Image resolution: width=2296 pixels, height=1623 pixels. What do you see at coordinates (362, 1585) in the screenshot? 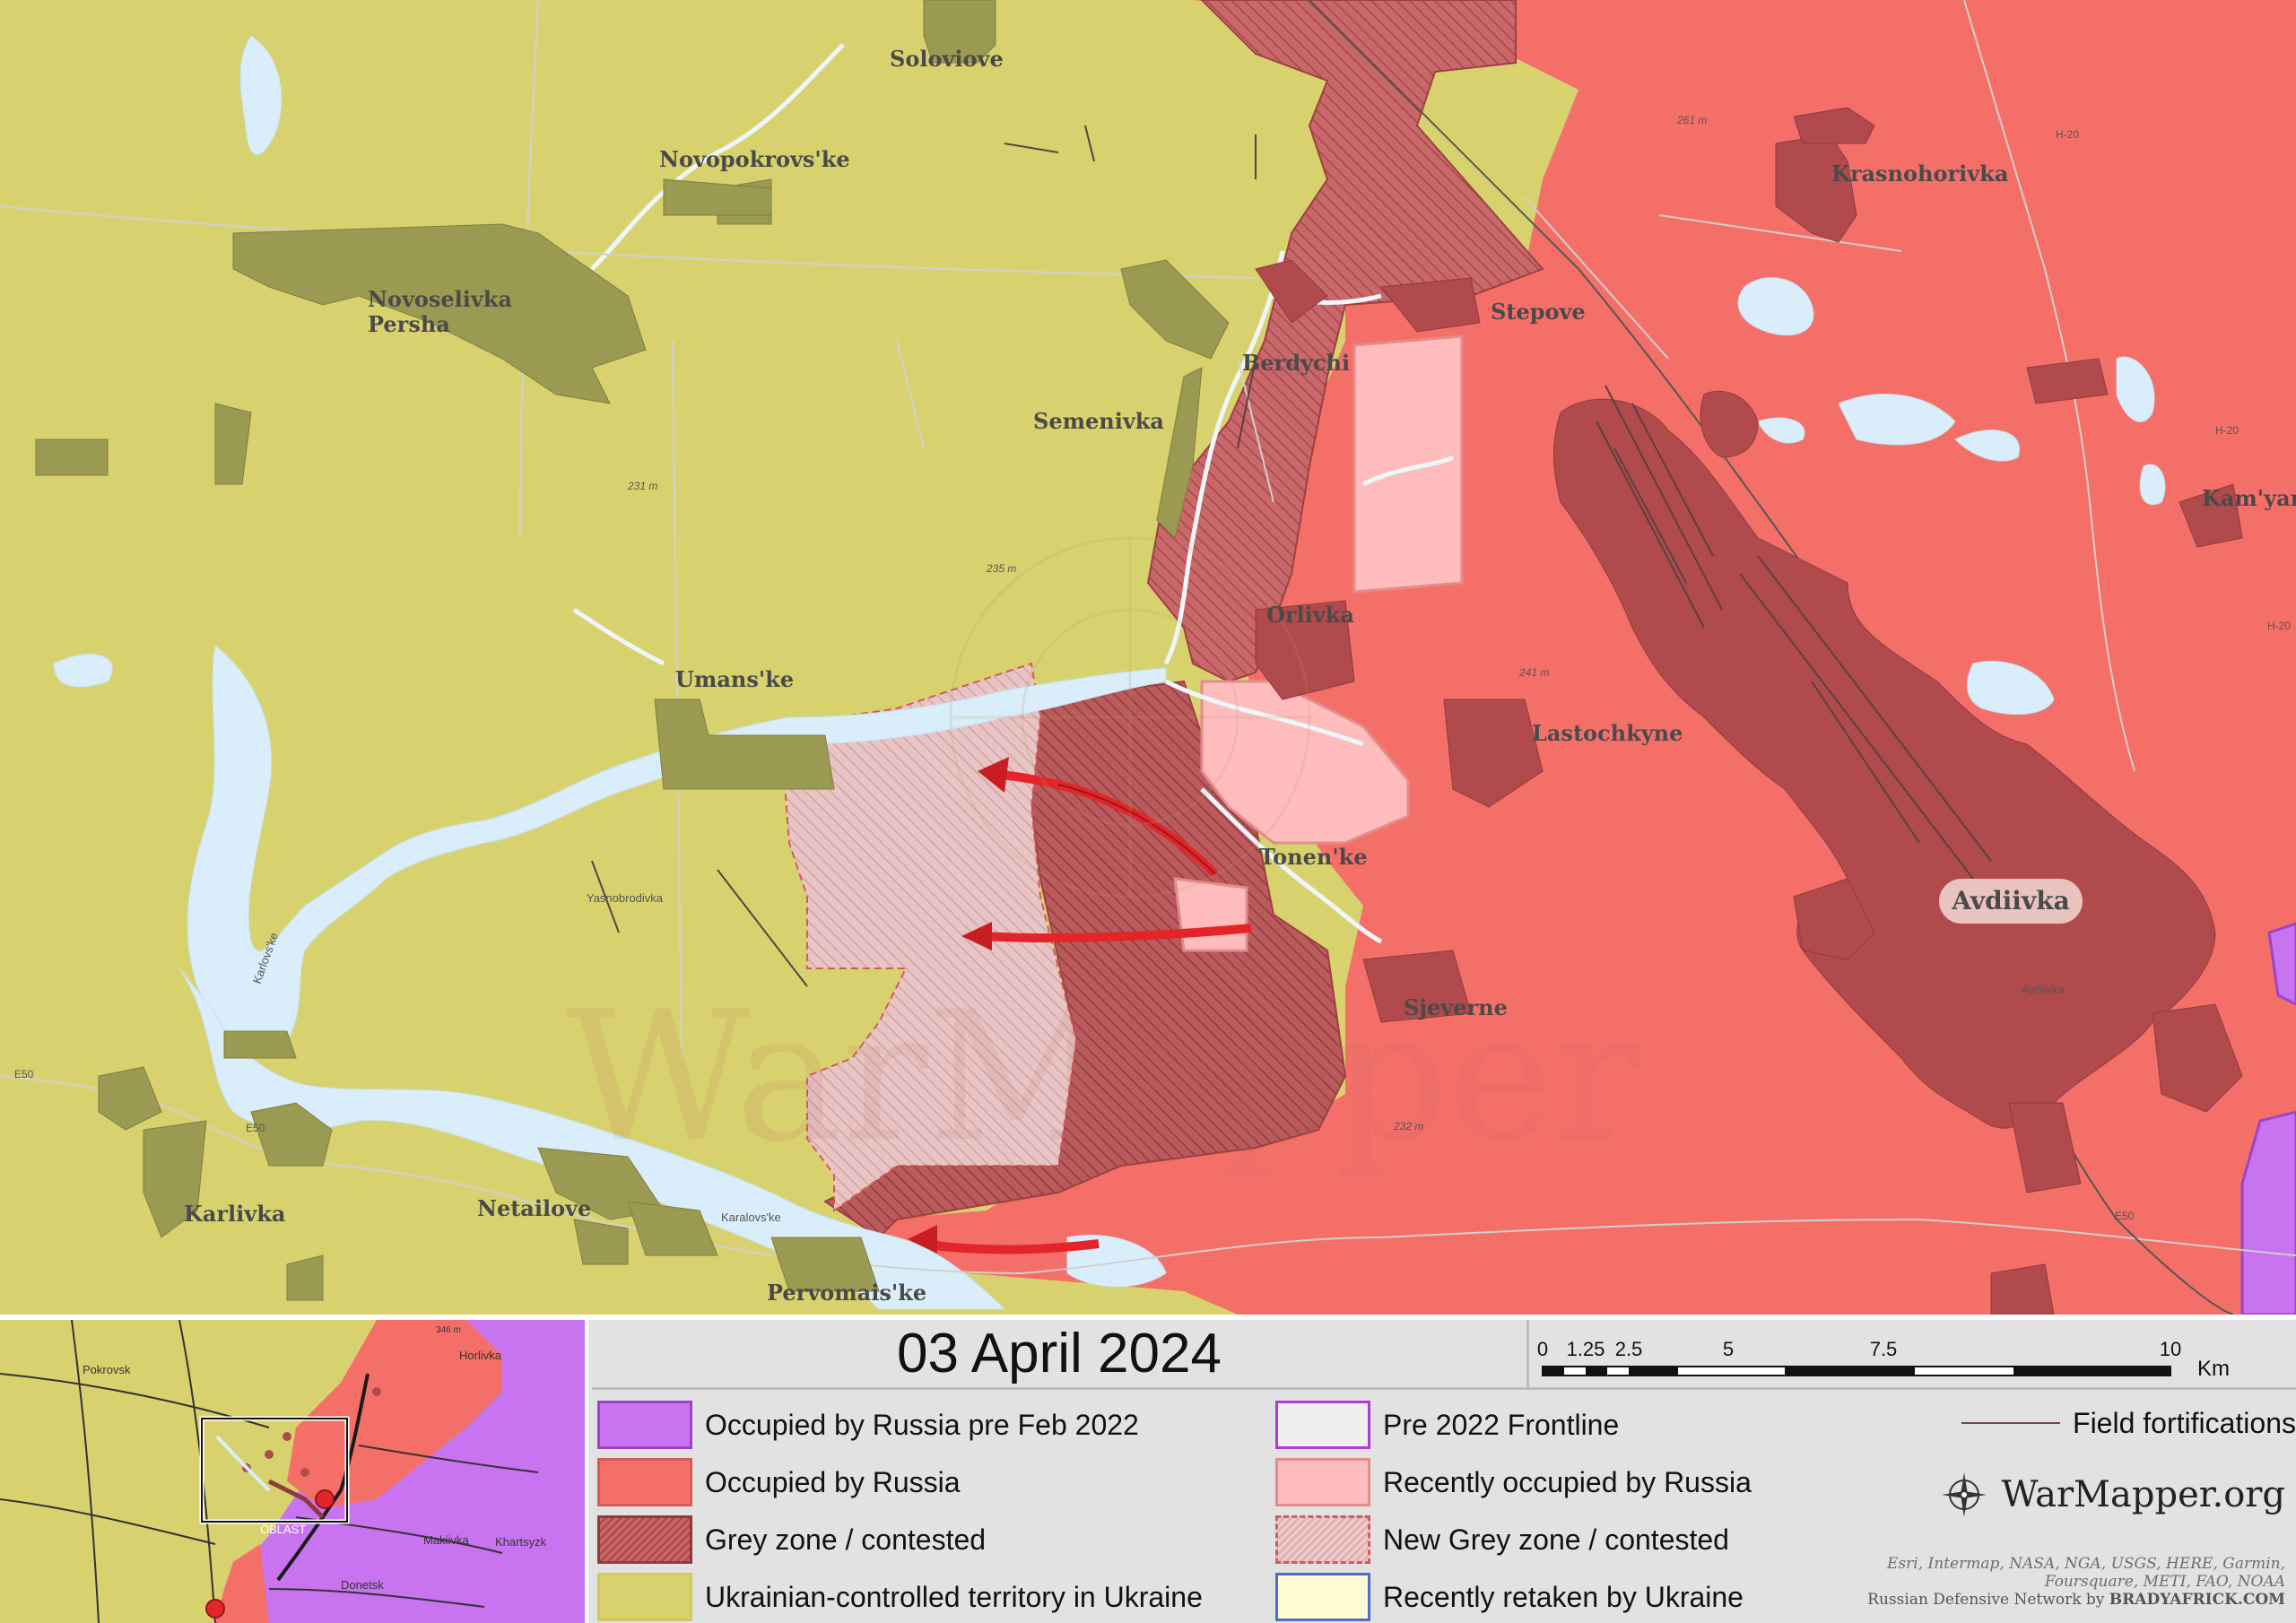
I see `inset-label-donetsk: Donetsk` at bounding box center [362, 1585].